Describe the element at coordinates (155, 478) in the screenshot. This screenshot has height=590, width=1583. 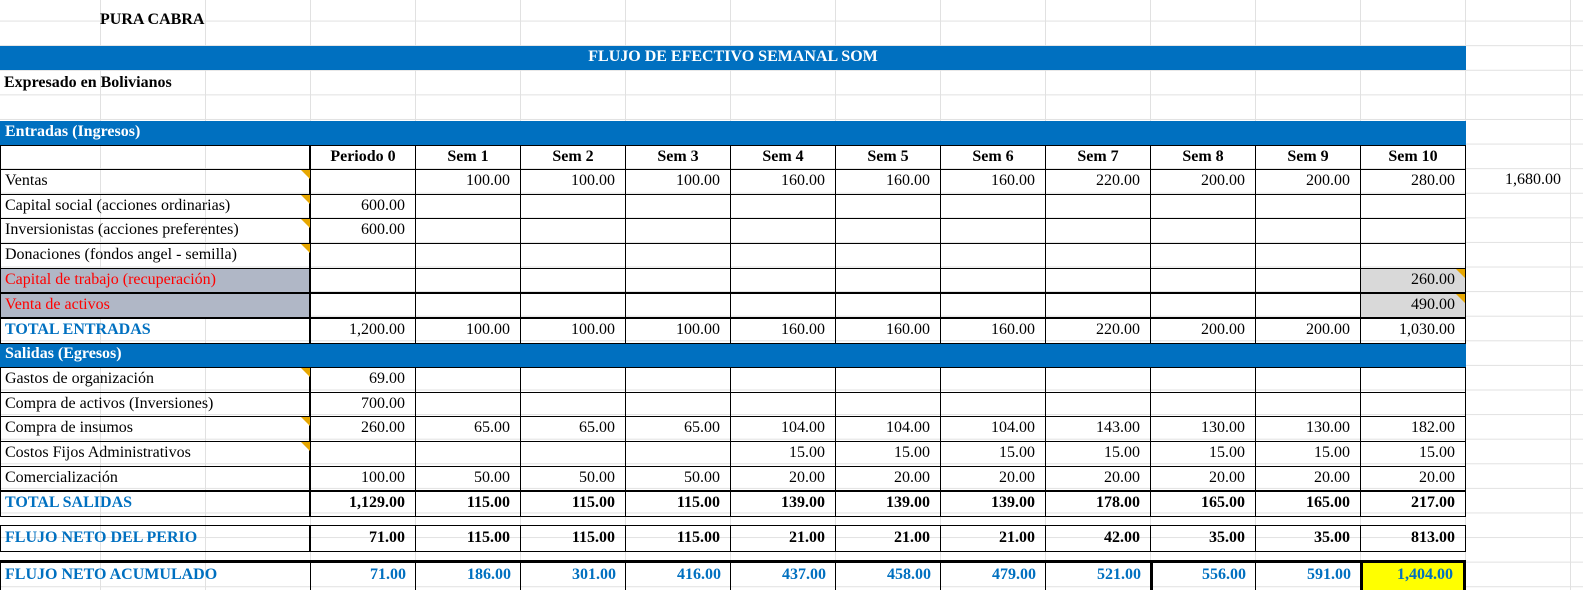
I see `salidas-row-label: Comercialización` at that location.